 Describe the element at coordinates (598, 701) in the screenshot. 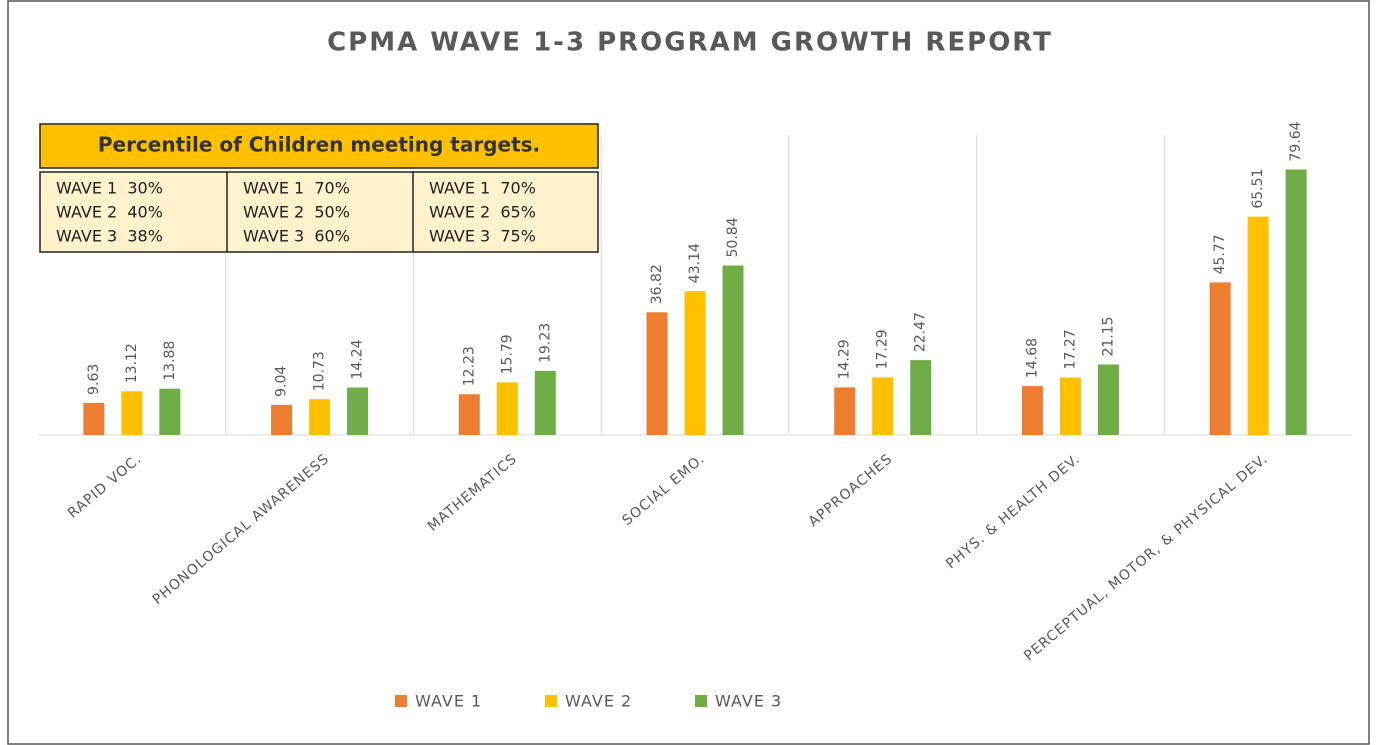

I see `legend-label: WAVE 2` at that location.